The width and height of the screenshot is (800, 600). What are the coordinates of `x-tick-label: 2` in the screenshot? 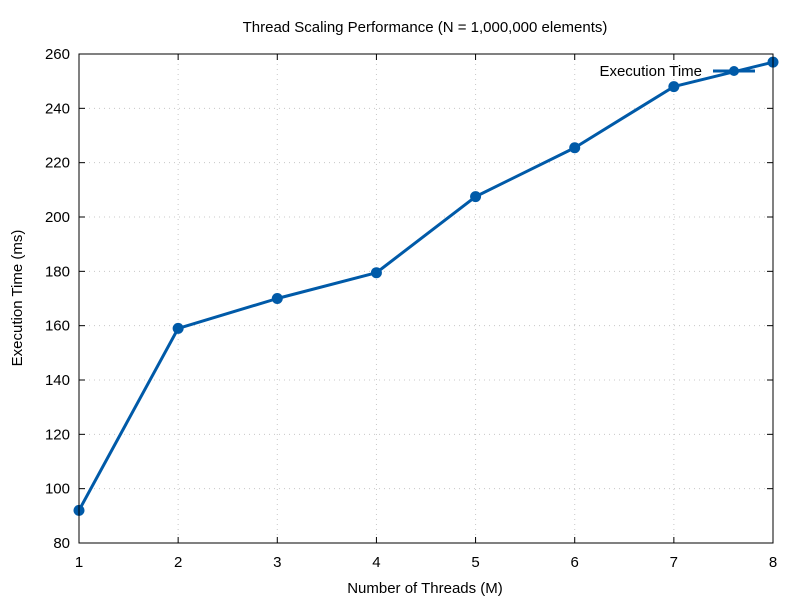 It's located at (178, 562).